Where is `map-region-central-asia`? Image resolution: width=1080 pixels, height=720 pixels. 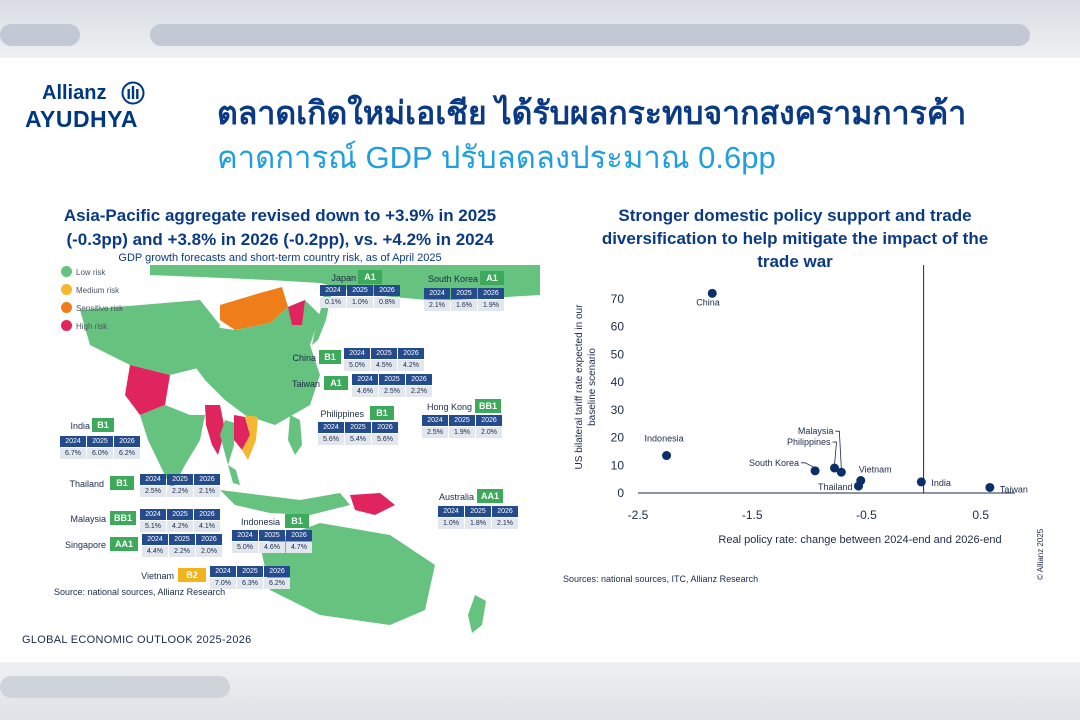
map-region-central-asia is located at coordinates (150, 337).